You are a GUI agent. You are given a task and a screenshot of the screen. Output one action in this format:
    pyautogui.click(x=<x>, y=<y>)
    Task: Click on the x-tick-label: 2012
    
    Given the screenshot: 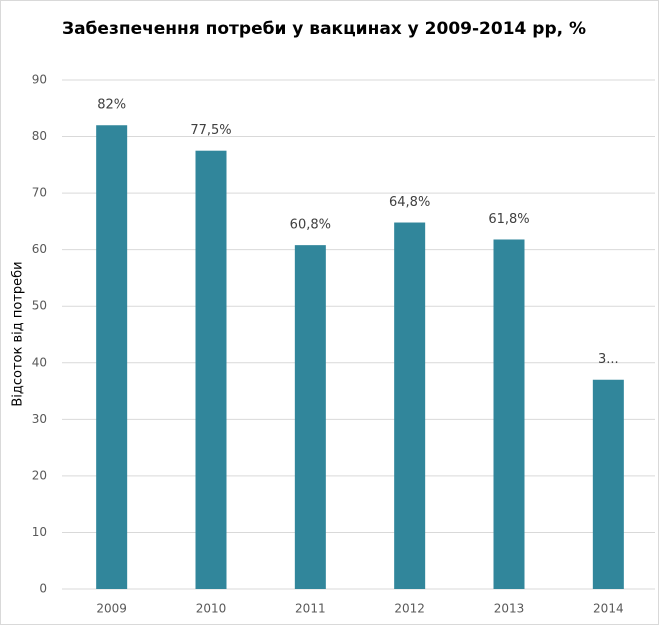 What is the action you would take?
    pyautogui.click(x=409, y=609)
    